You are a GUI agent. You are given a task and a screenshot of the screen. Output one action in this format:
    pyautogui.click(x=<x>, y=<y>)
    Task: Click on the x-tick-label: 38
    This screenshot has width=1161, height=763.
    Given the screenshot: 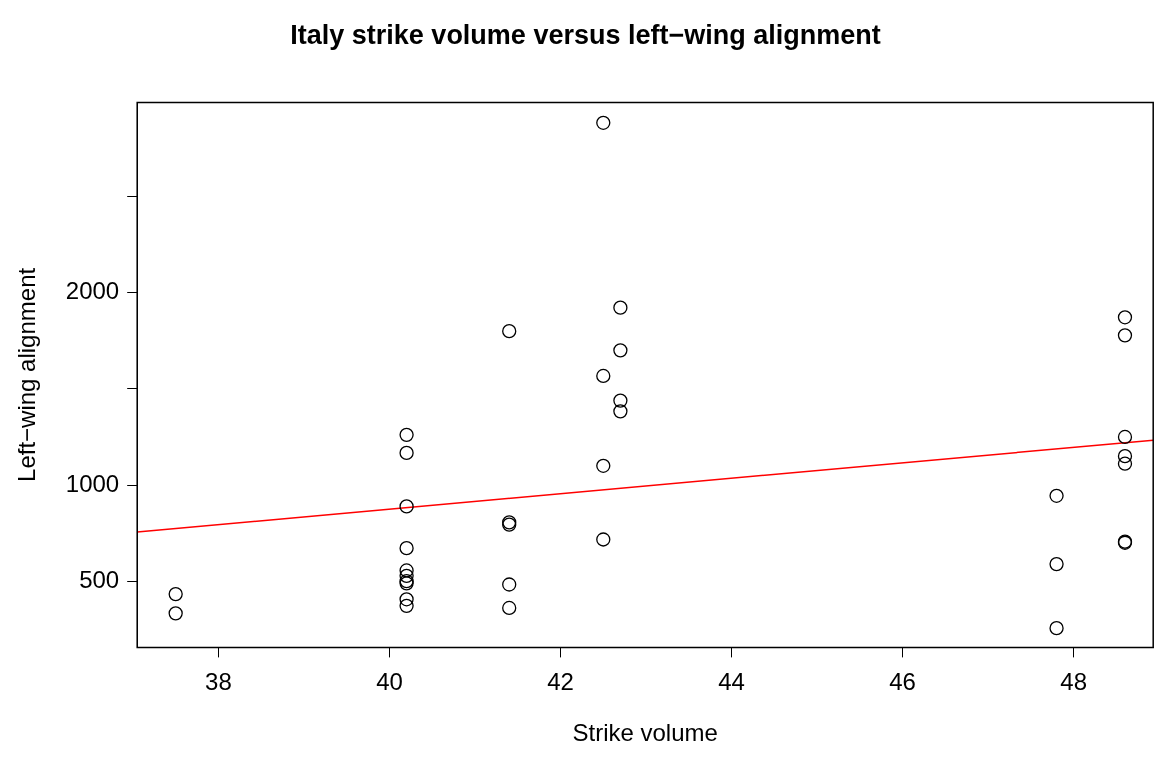 What is the action you would take?
    pyautogui.click(x=218, y=682)
    